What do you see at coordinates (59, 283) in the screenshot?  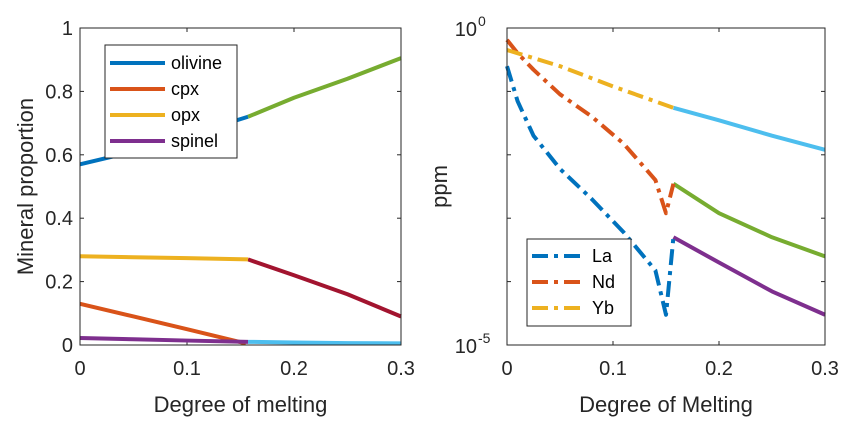 I see `left-y-tick-label: 0.2` at bounding box center [59, 283].